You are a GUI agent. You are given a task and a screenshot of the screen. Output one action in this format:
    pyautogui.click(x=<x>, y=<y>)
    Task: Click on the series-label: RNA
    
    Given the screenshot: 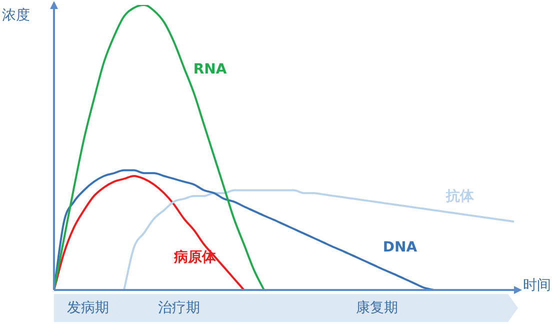 What is the action you would take?
    pyautogui.click(x=210, y=70)
    